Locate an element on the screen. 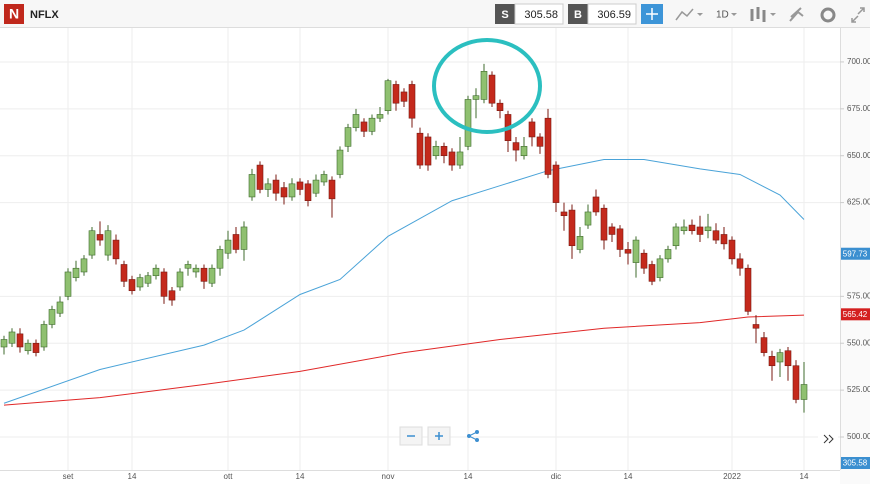 This screenshot has height=484, width=870. y-tick-label: 625.00 is located at coordinates (858, 202).